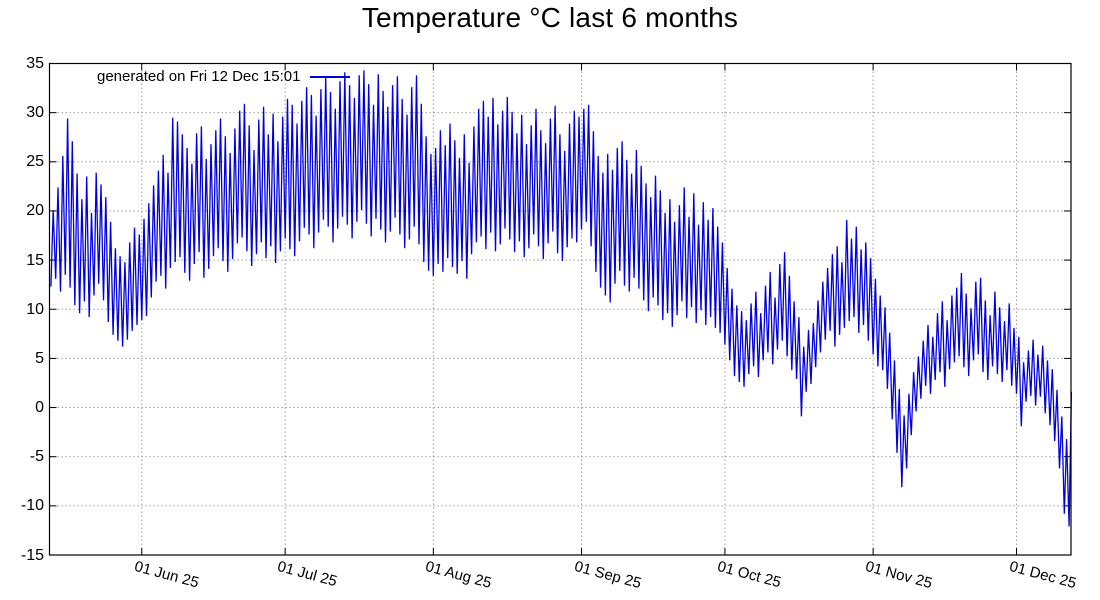  Describe the element at coordinates (35, 211) in the screenshot. I see `y-tick-label: 20` at that location.